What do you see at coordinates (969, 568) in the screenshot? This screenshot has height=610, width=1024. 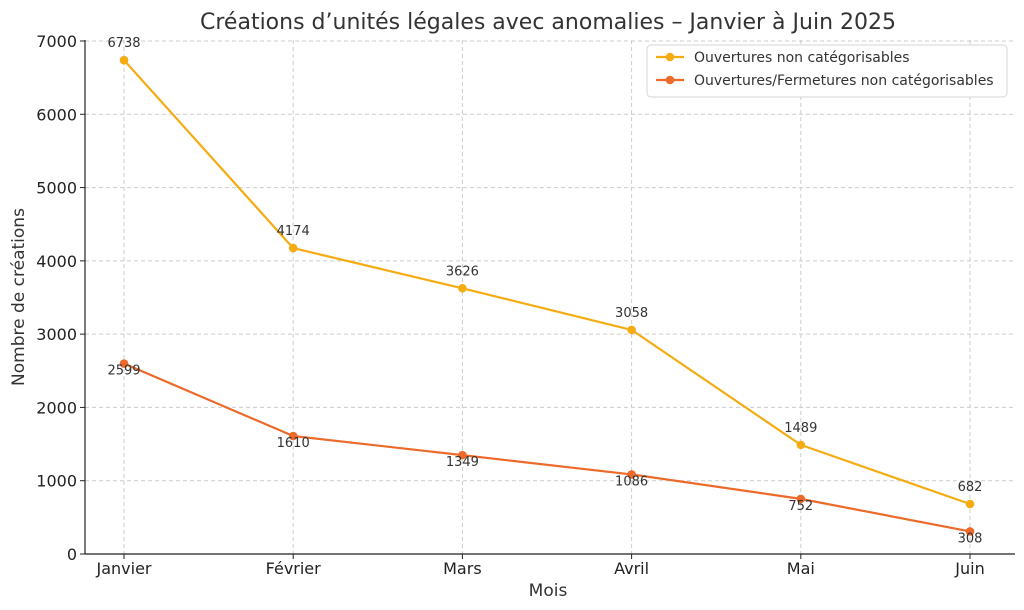 I see `x-tick-label: Juin` at bounding box center [969, 568].